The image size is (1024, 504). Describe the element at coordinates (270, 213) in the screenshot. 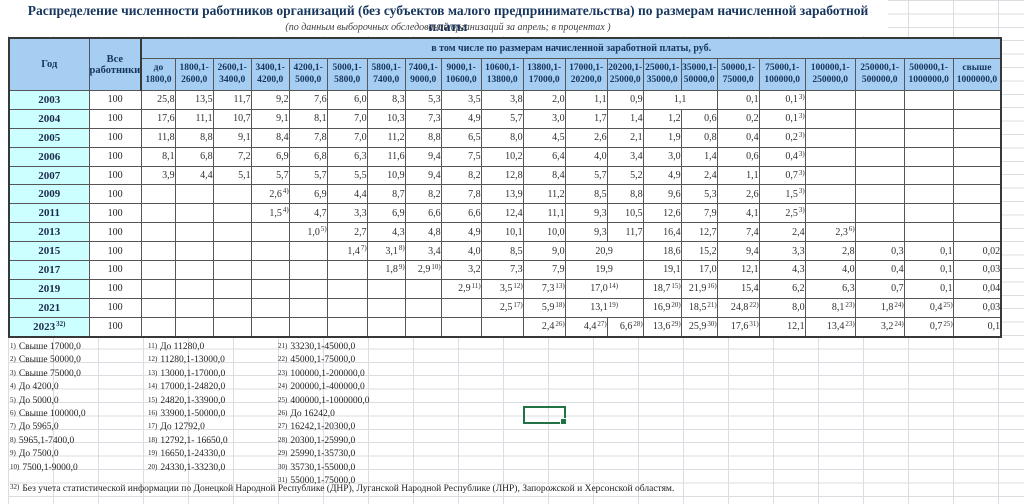

I see `table-cell: 1,54)` at that location.